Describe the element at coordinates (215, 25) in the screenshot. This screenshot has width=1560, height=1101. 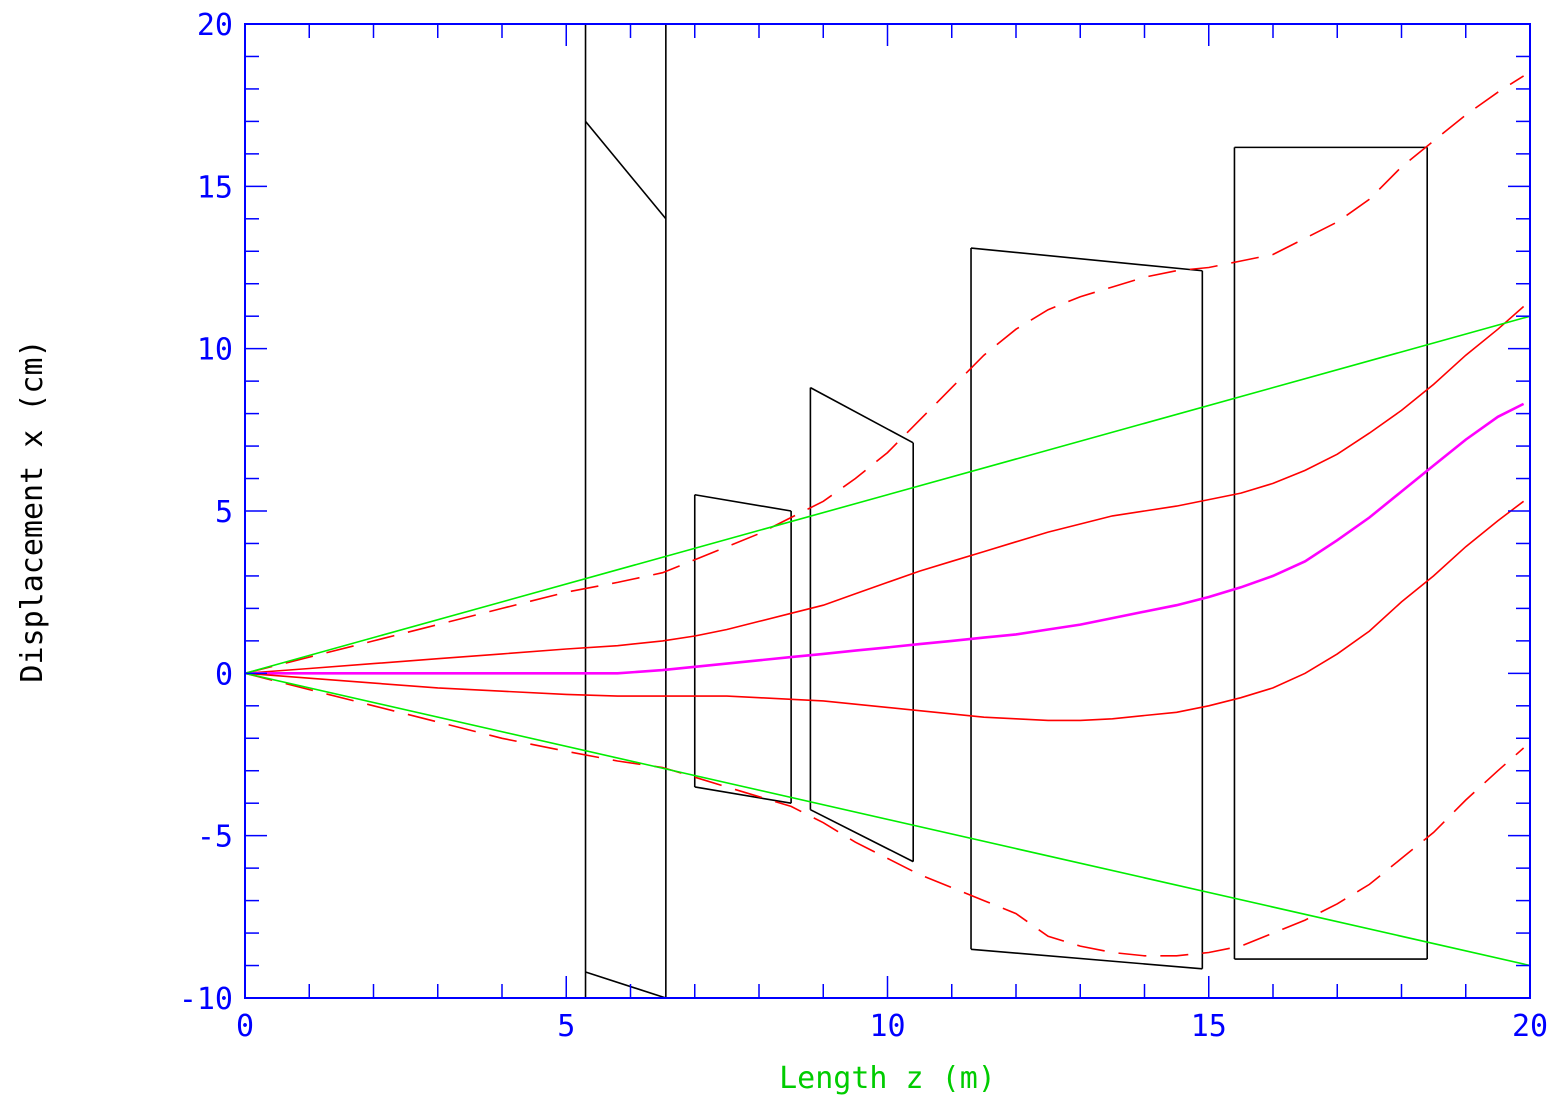
I see `y-tick-label: 20` at that location.